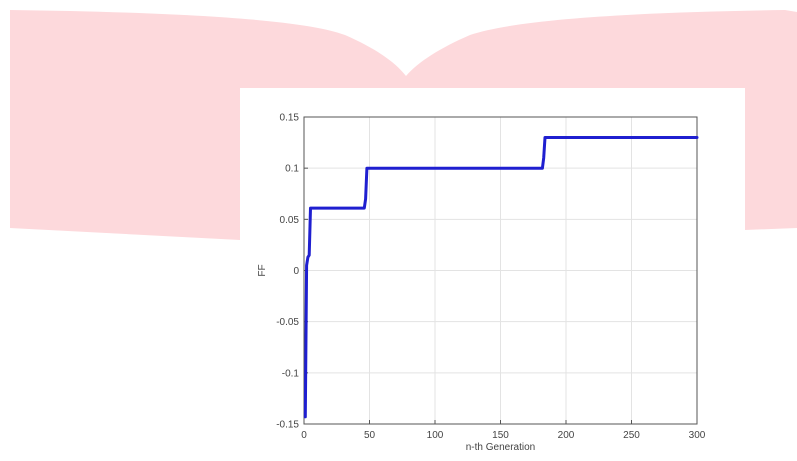 The width and height of the screenshot is (797, 461). I want to click on y-tick-label: 0.1, so click(292, 169).